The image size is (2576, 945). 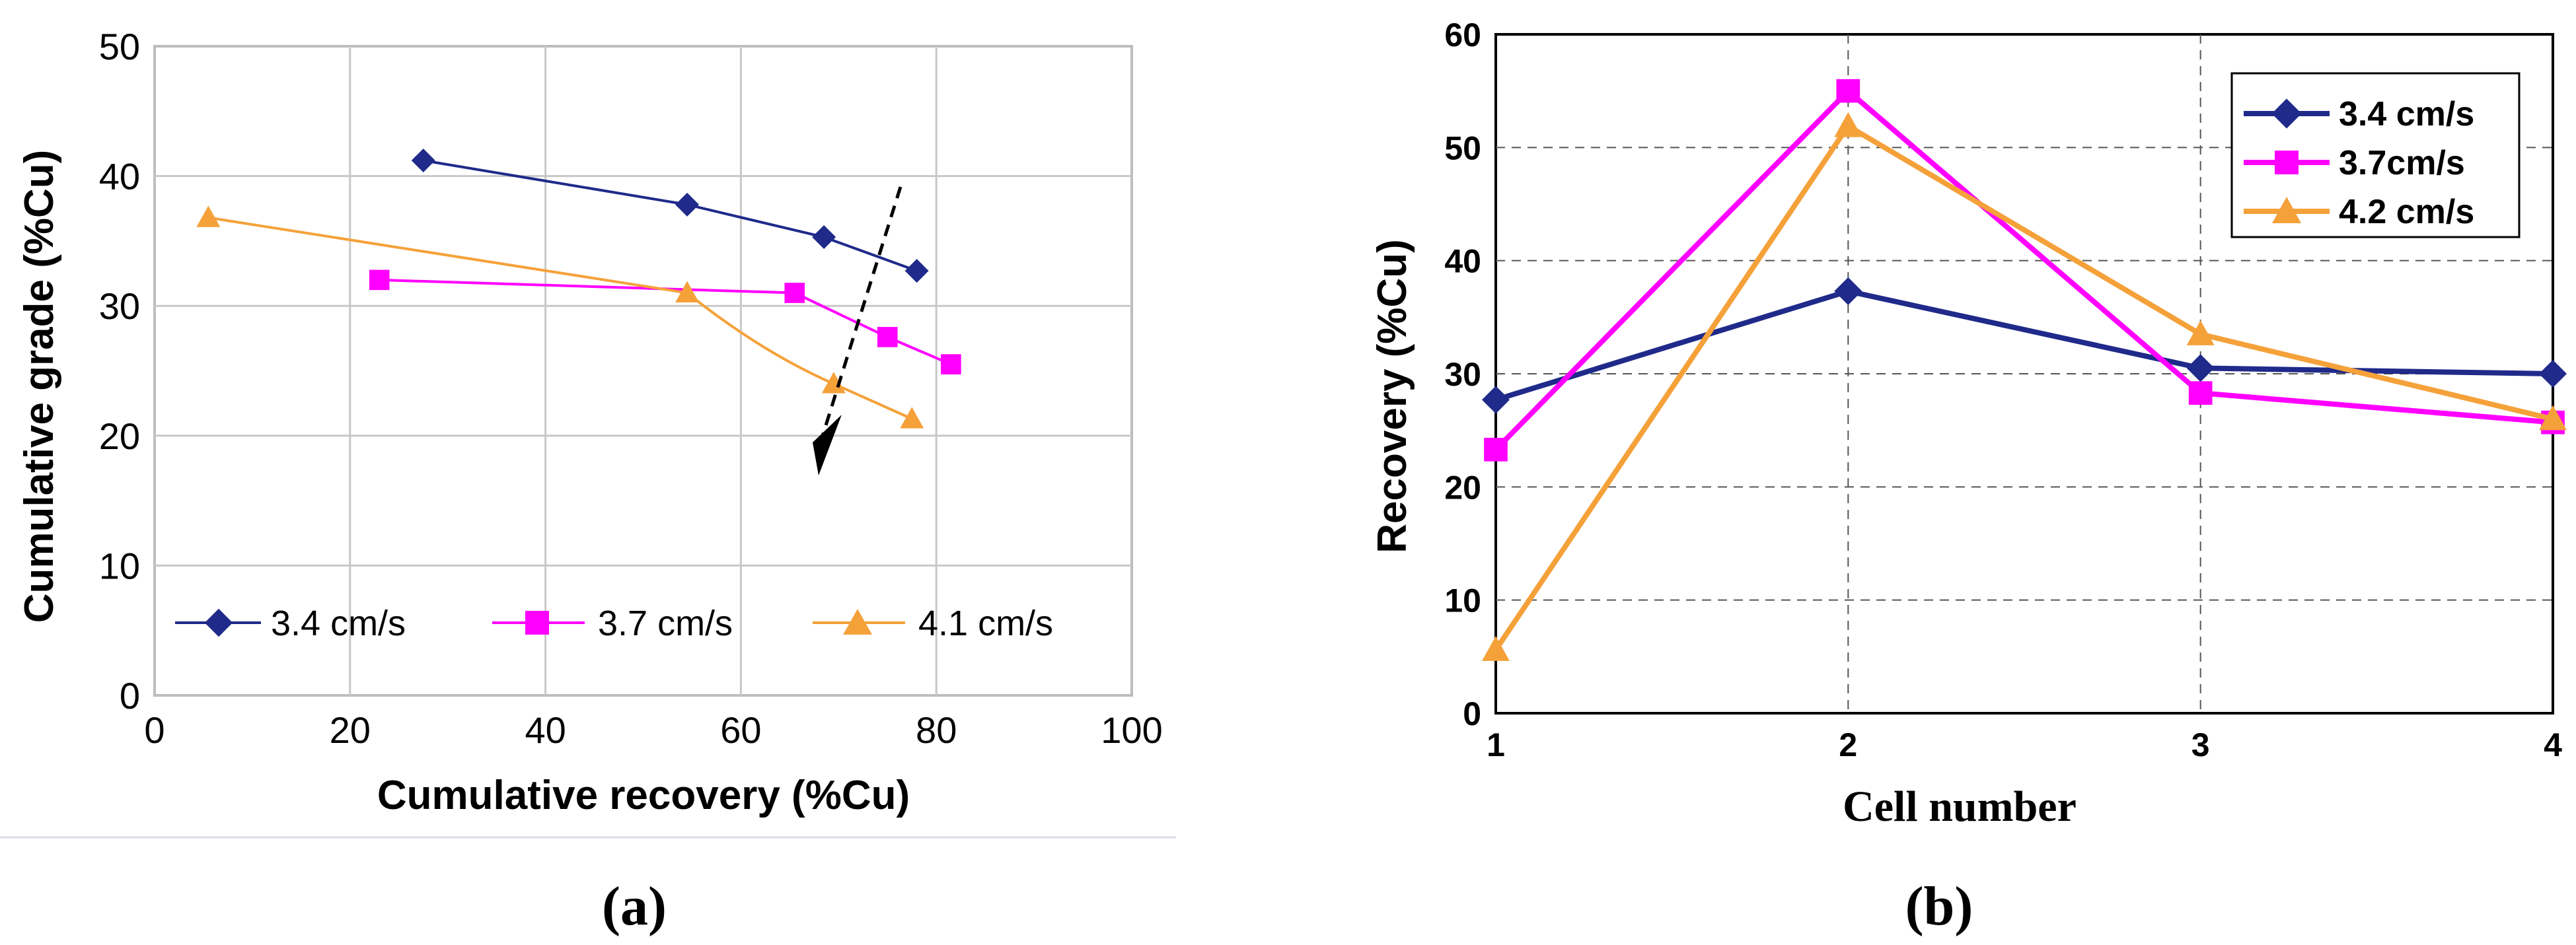 I want to click on panel-a-series, so click(x=578, y=289).